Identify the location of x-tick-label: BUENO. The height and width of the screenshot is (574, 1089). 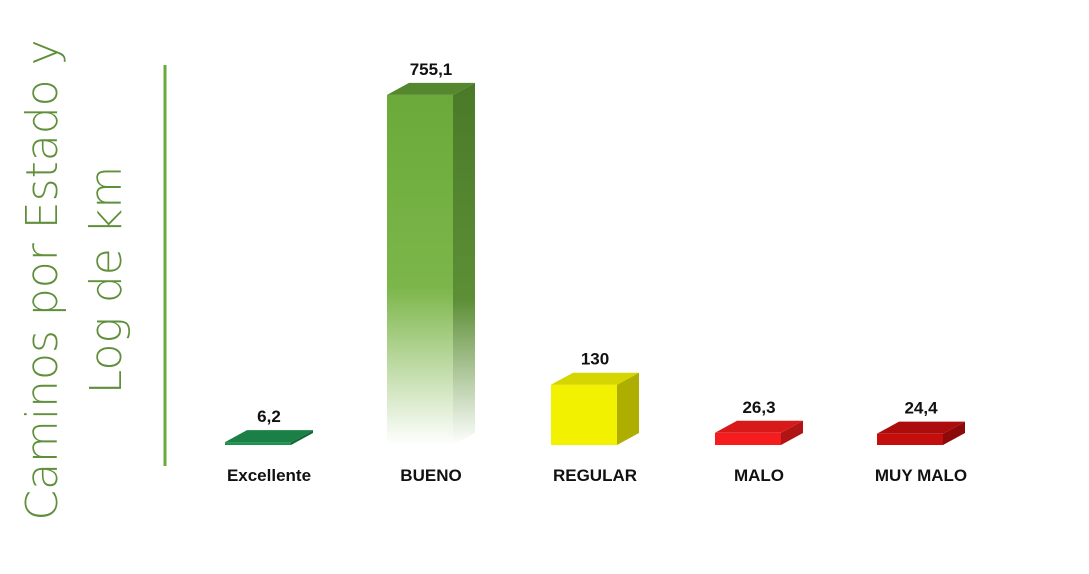
(430, 475).